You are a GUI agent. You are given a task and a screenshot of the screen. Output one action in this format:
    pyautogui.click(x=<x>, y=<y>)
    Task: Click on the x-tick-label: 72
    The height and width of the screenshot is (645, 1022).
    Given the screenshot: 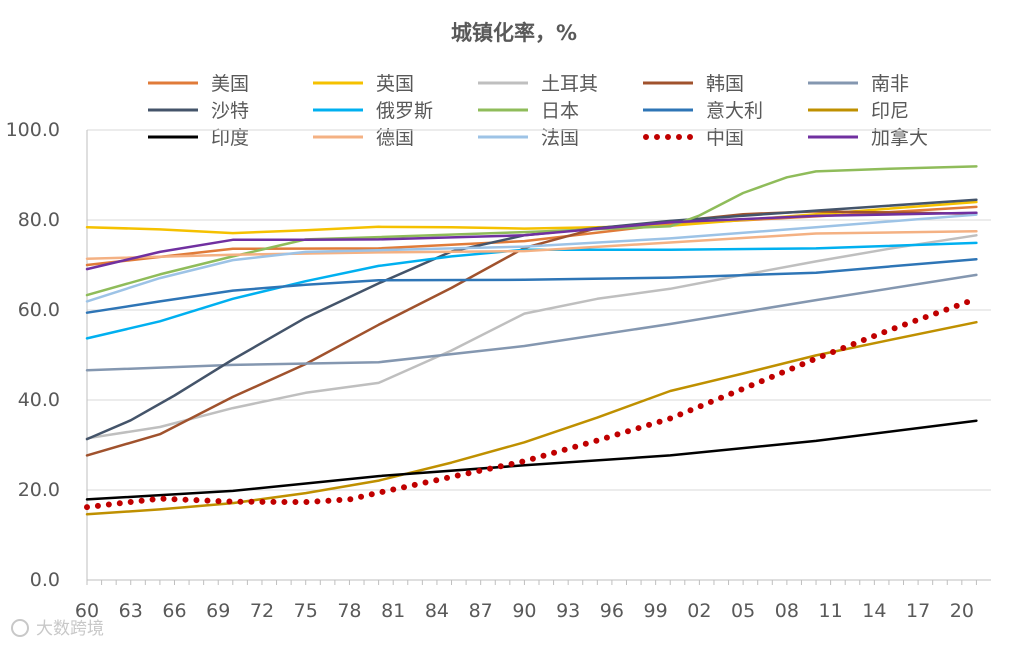 What is the action you would take?
    pyautogui.click(x=262, y=611)
    